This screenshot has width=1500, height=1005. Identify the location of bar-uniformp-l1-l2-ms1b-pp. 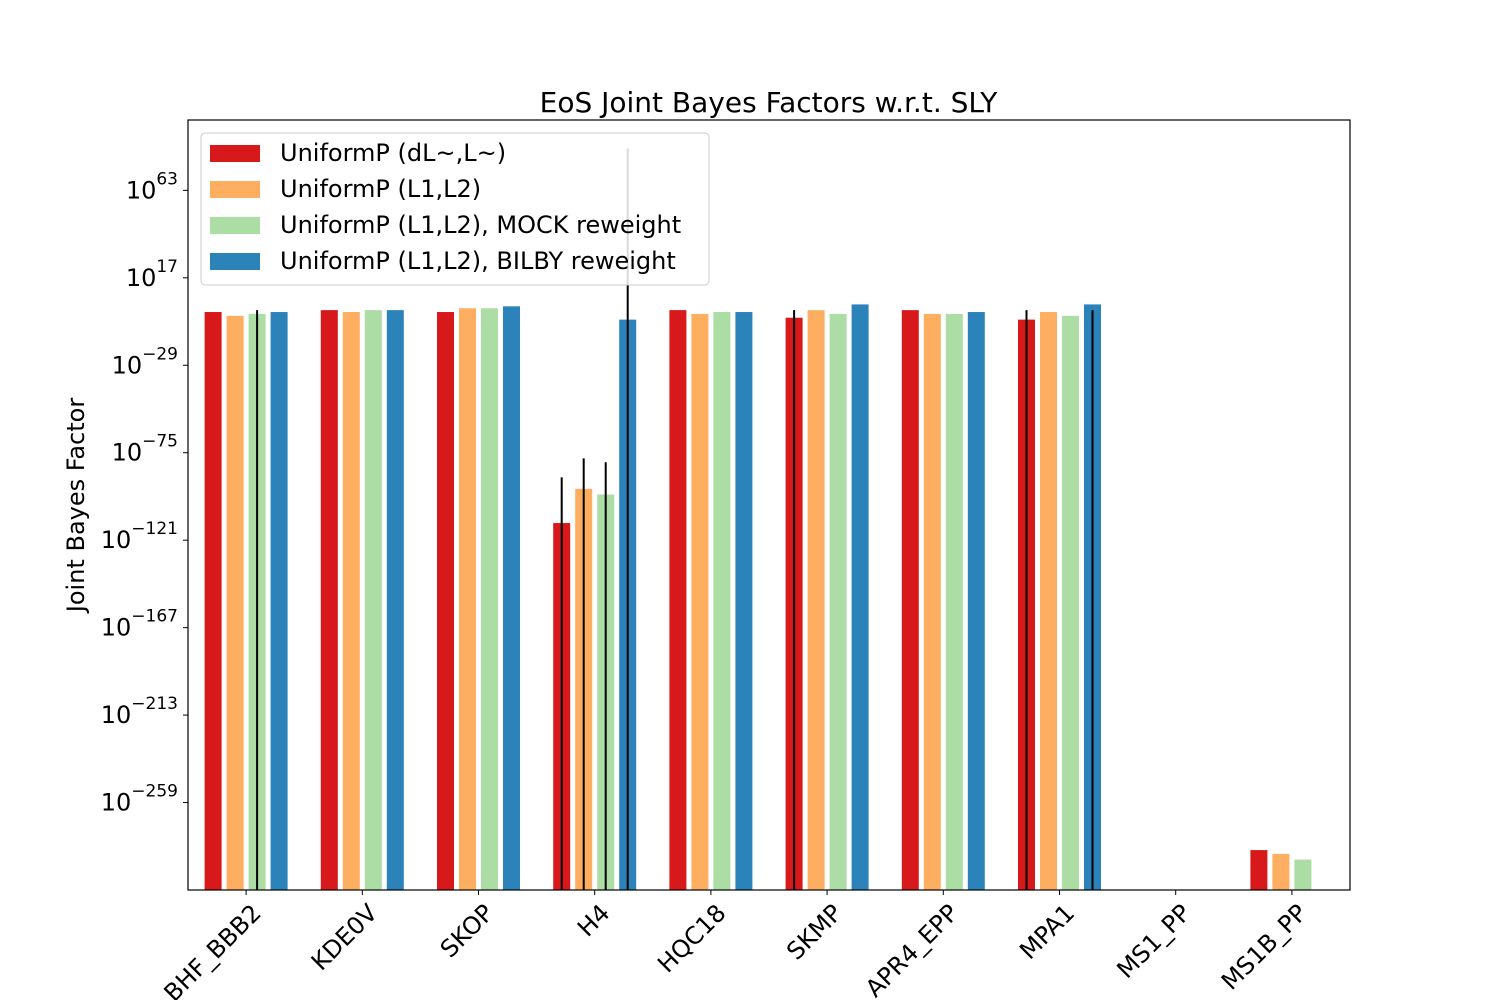
(1281, 871).